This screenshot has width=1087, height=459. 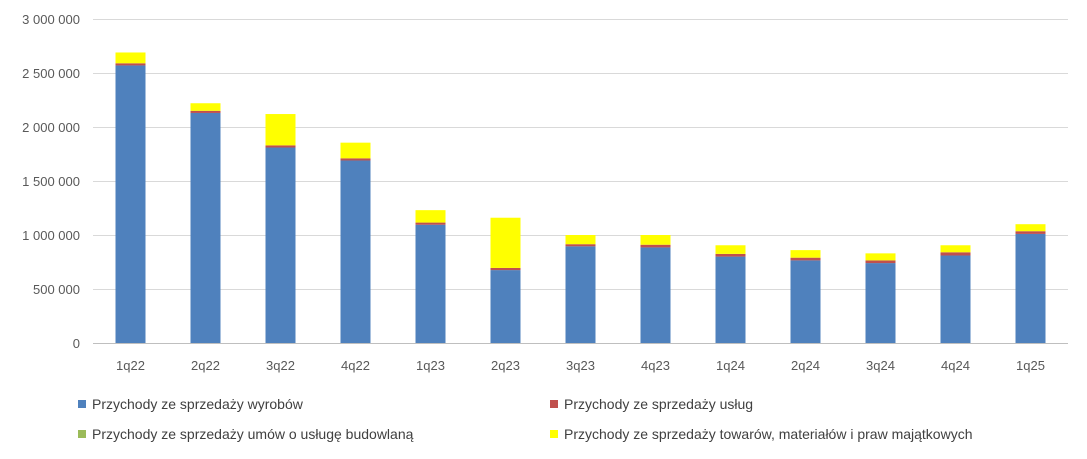 I want to click on y-tick-label: 2 500 000, so click(x=51, y=73).